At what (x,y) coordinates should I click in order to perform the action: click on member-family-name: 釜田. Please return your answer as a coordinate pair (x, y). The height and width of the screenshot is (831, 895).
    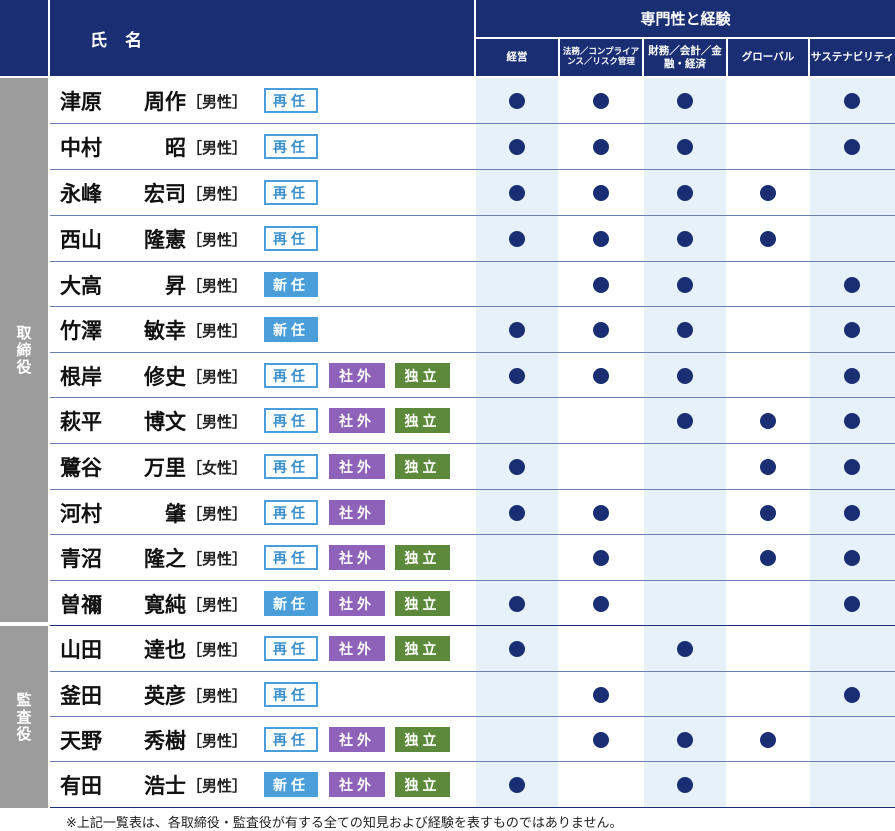
    Looking at the image, I should click on (81, 696).